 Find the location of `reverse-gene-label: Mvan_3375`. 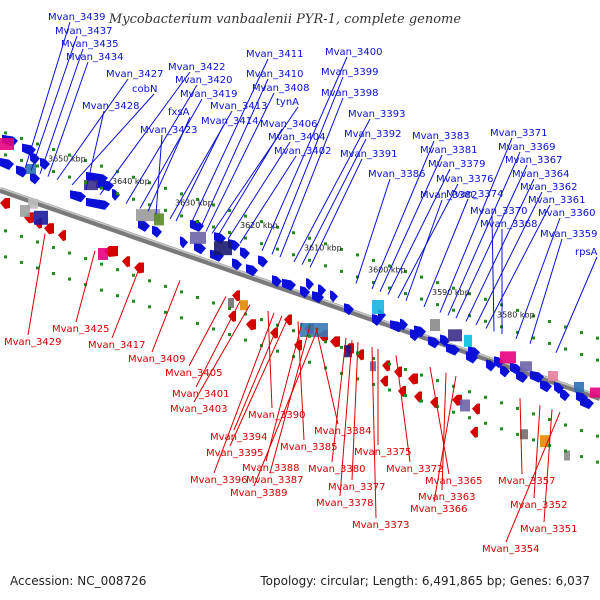

reverse-gene-label: Mvan_3375 is located at coordinates (382, 452).